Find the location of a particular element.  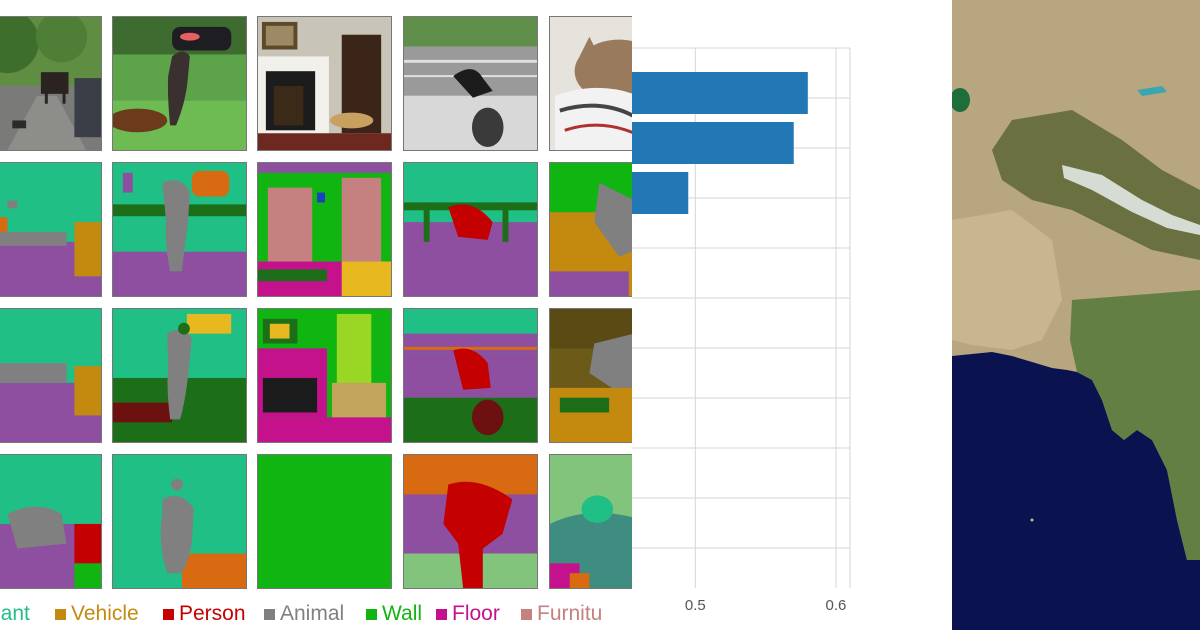

legend-item-vehicle: Vehicle is located at coordinates (97, 614).